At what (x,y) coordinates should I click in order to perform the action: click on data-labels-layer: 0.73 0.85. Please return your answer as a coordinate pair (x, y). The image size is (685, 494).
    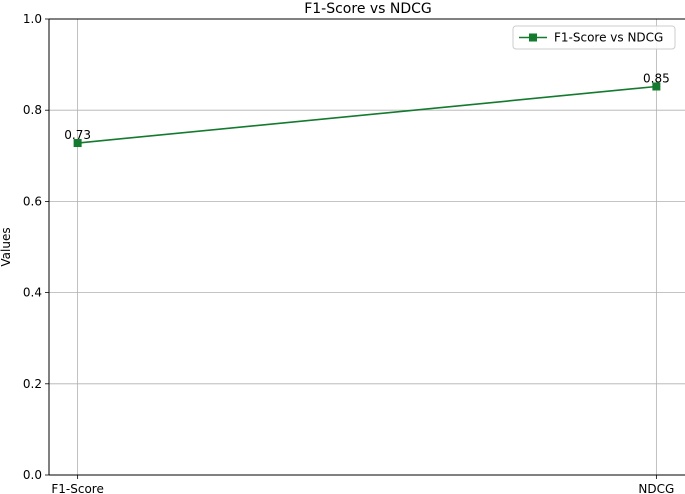
    Looking at the image, I should click on (366, 106).